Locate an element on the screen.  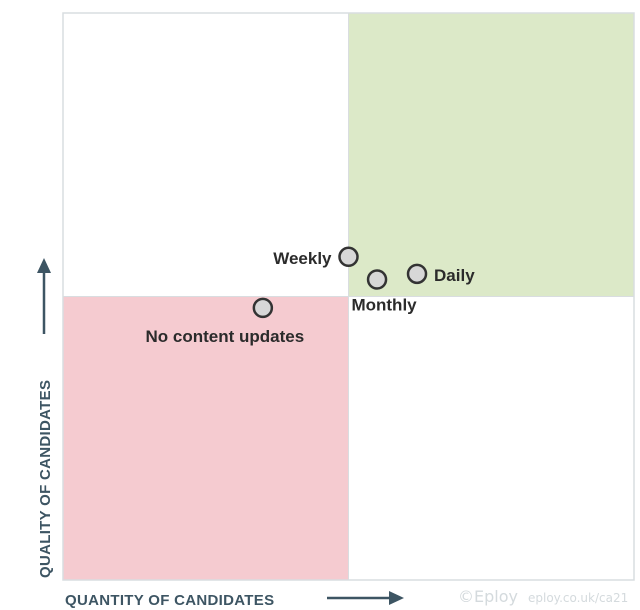
y-axis: QUALITY OF CANDIDATES is located at coordinates (45, 418).